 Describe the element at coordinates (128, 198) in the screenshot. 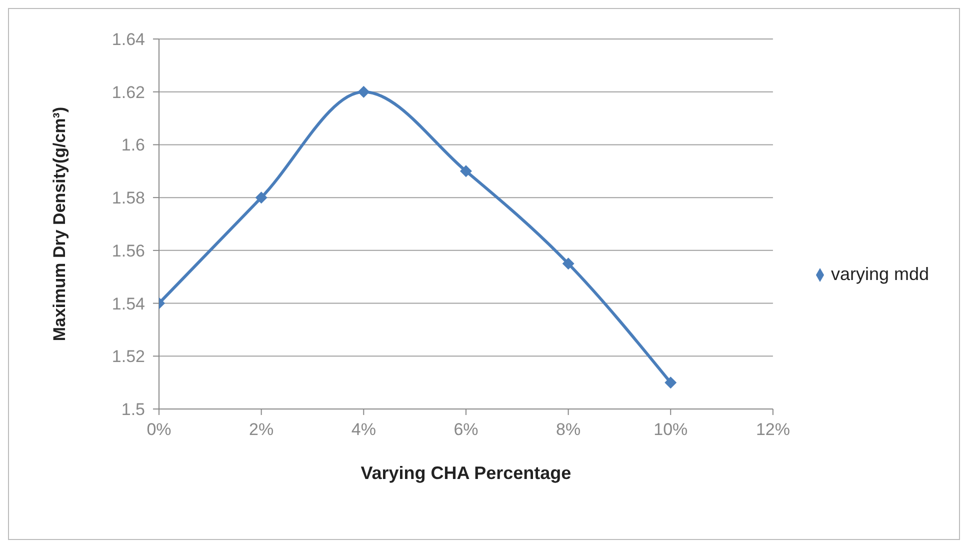

I see `y-tick-label: 1.58` at that location.